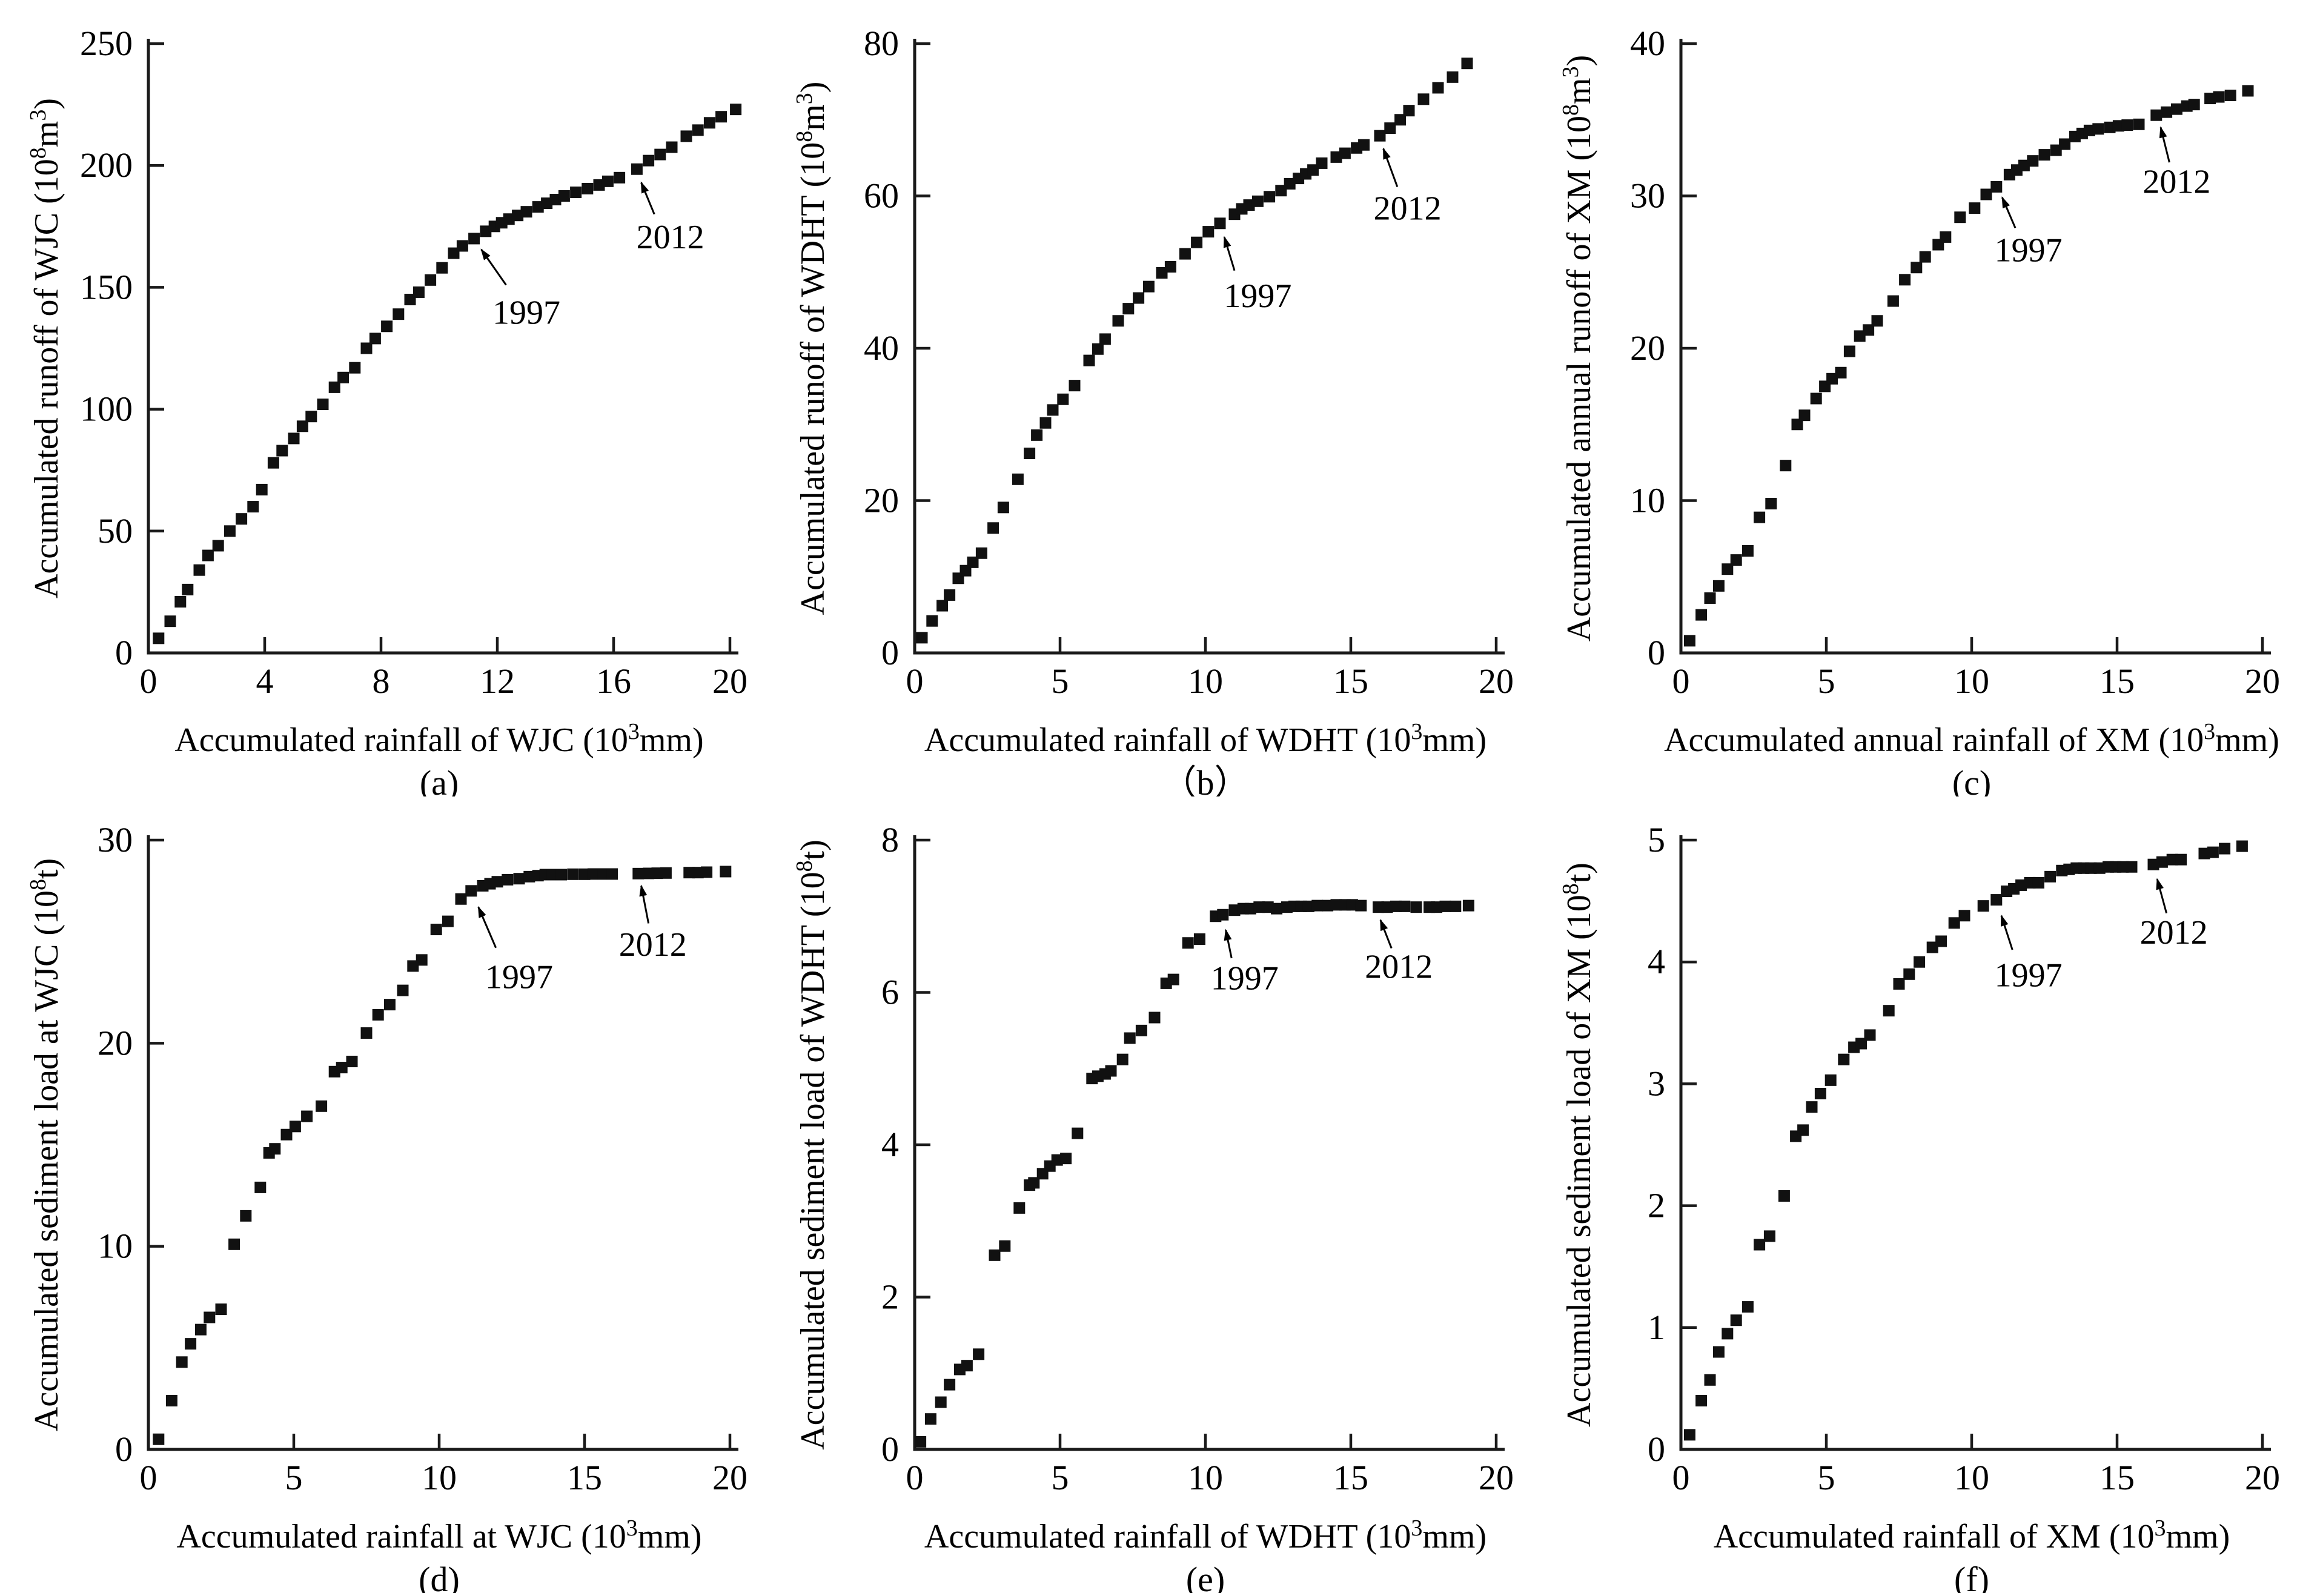  I want to click on x-tick-label: 5, so click(1826, 1477).